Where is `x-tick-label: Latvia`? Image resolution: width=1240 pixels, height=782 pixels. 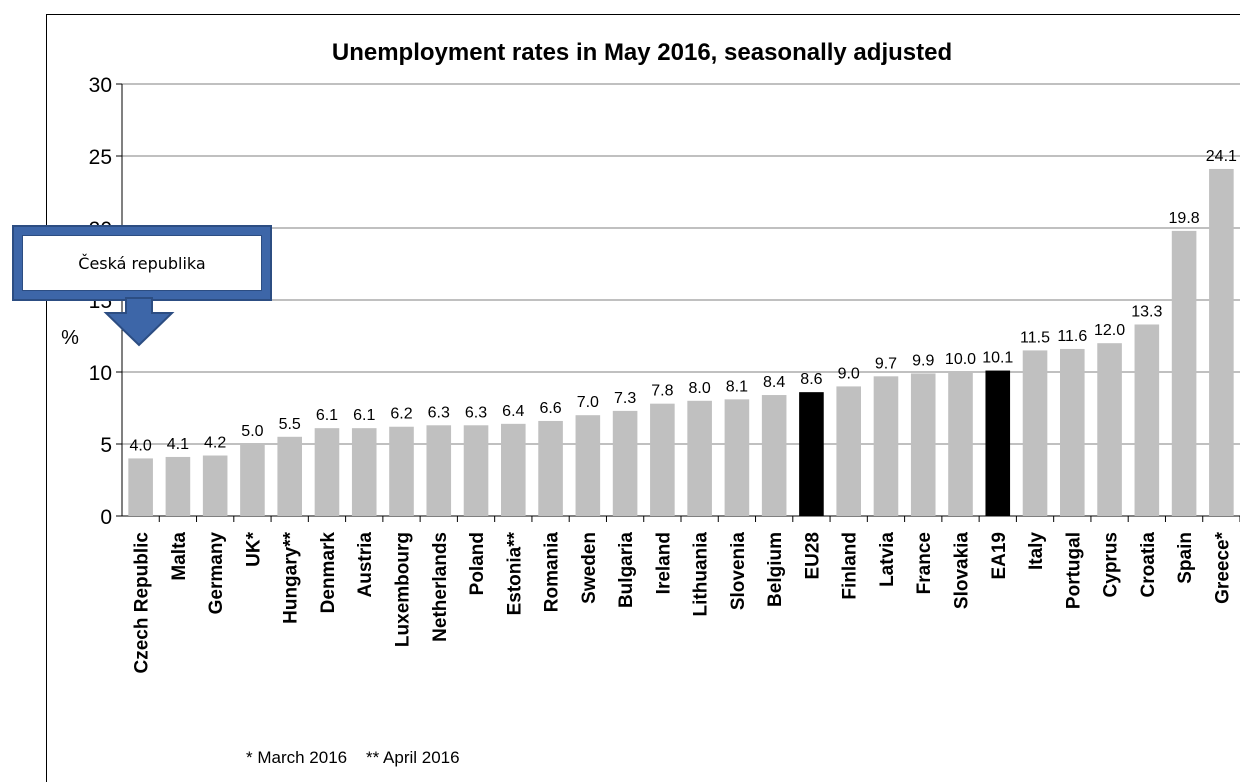 x-tick-label: Latvia is located at coordinates (887, 559).